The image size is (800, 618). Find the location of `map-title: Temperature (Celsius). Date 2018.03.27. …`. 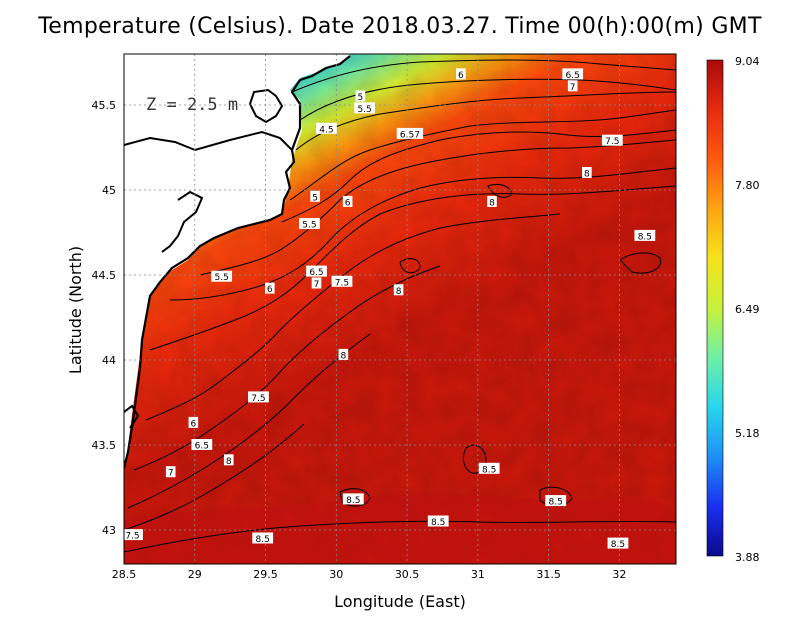

map-title: Temperature (Celsius). Date 2018.03.27. … is located at coordinates (400, 26).